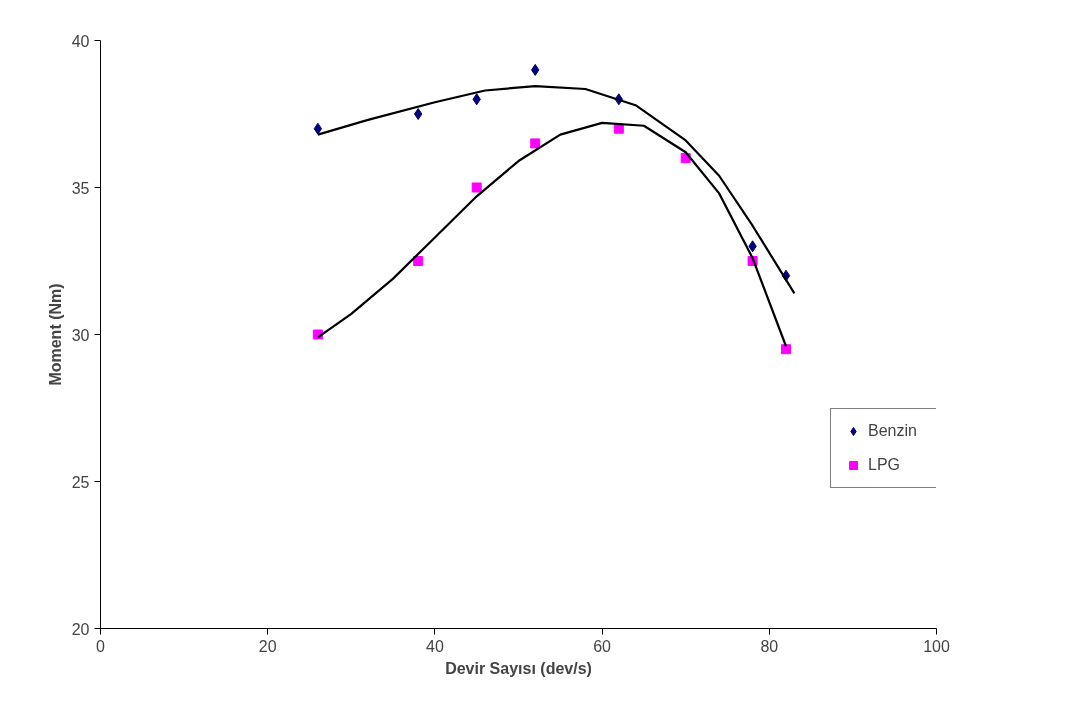 This screenshot has width=1082, height=715. What do you see at coordinates (55, 334) in the screenshot?
I see `y-axis-title: Moment (Nm)` at bounding box center [55, 334].